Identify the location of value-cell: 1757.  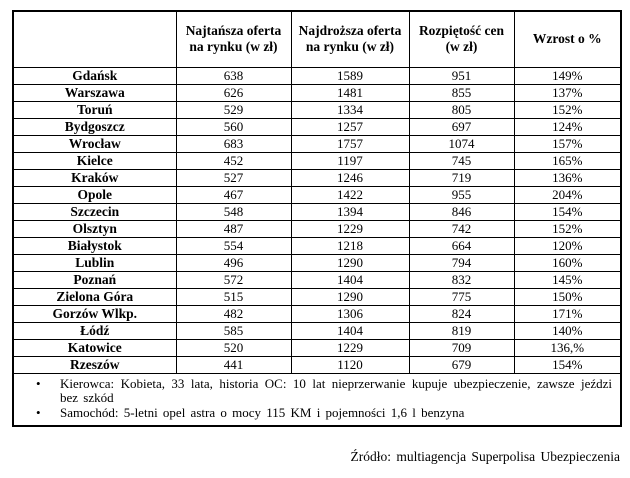
(350, 143).